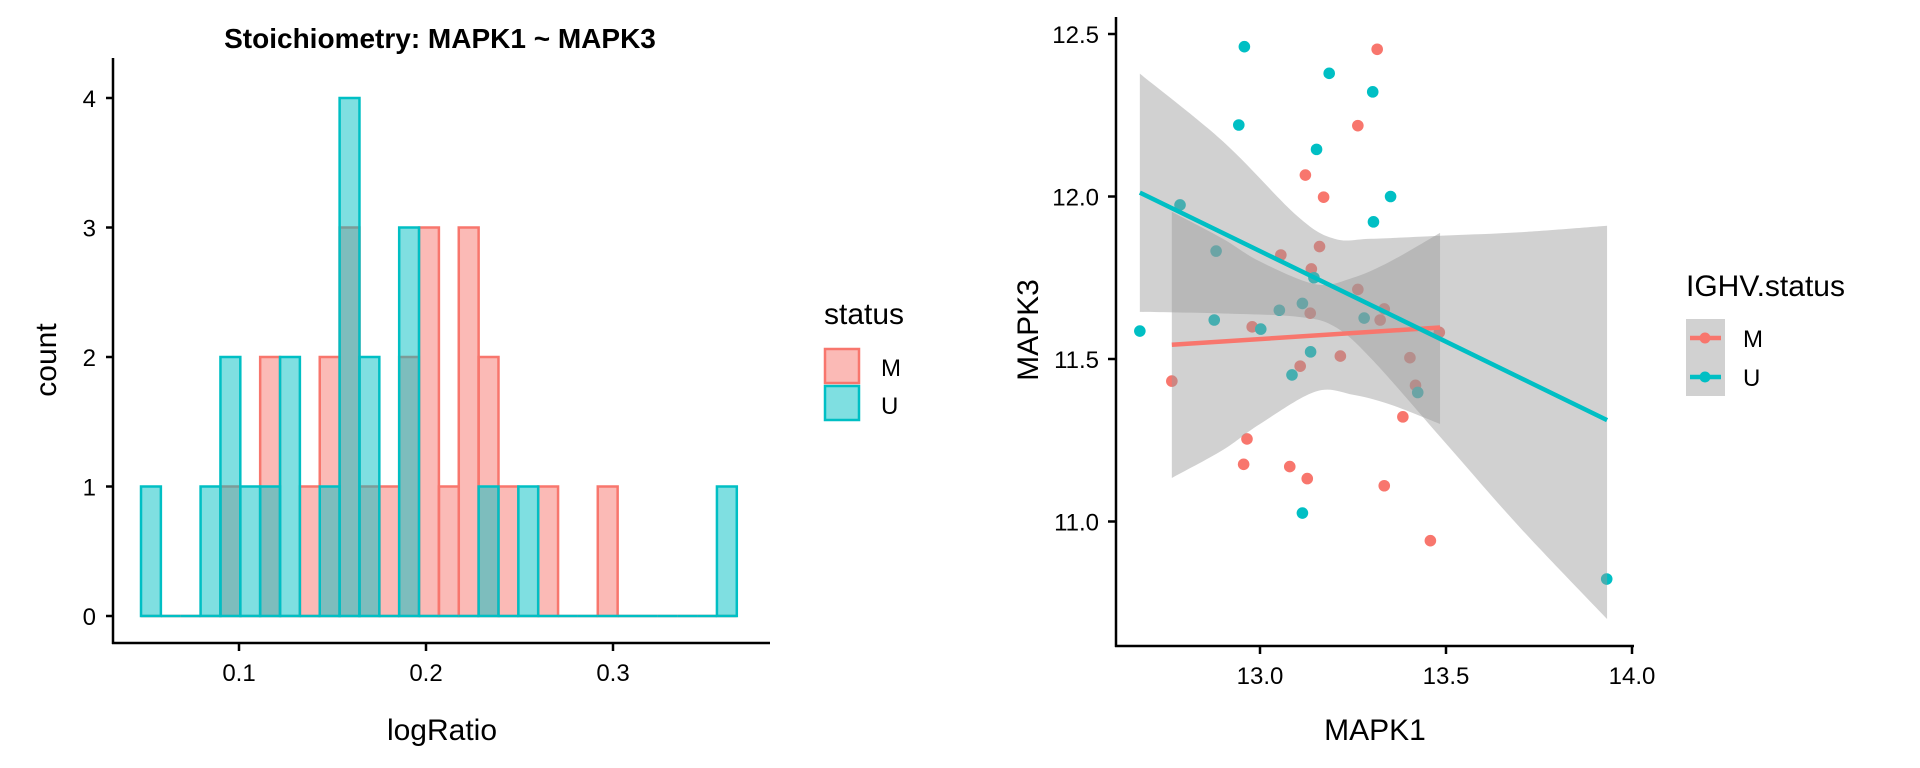  What do you see at coordinates (98, 358) in the screenshot?
I see `histogram-y-ticks: 0 1 2 3 4` at bounding box center [98, 358].